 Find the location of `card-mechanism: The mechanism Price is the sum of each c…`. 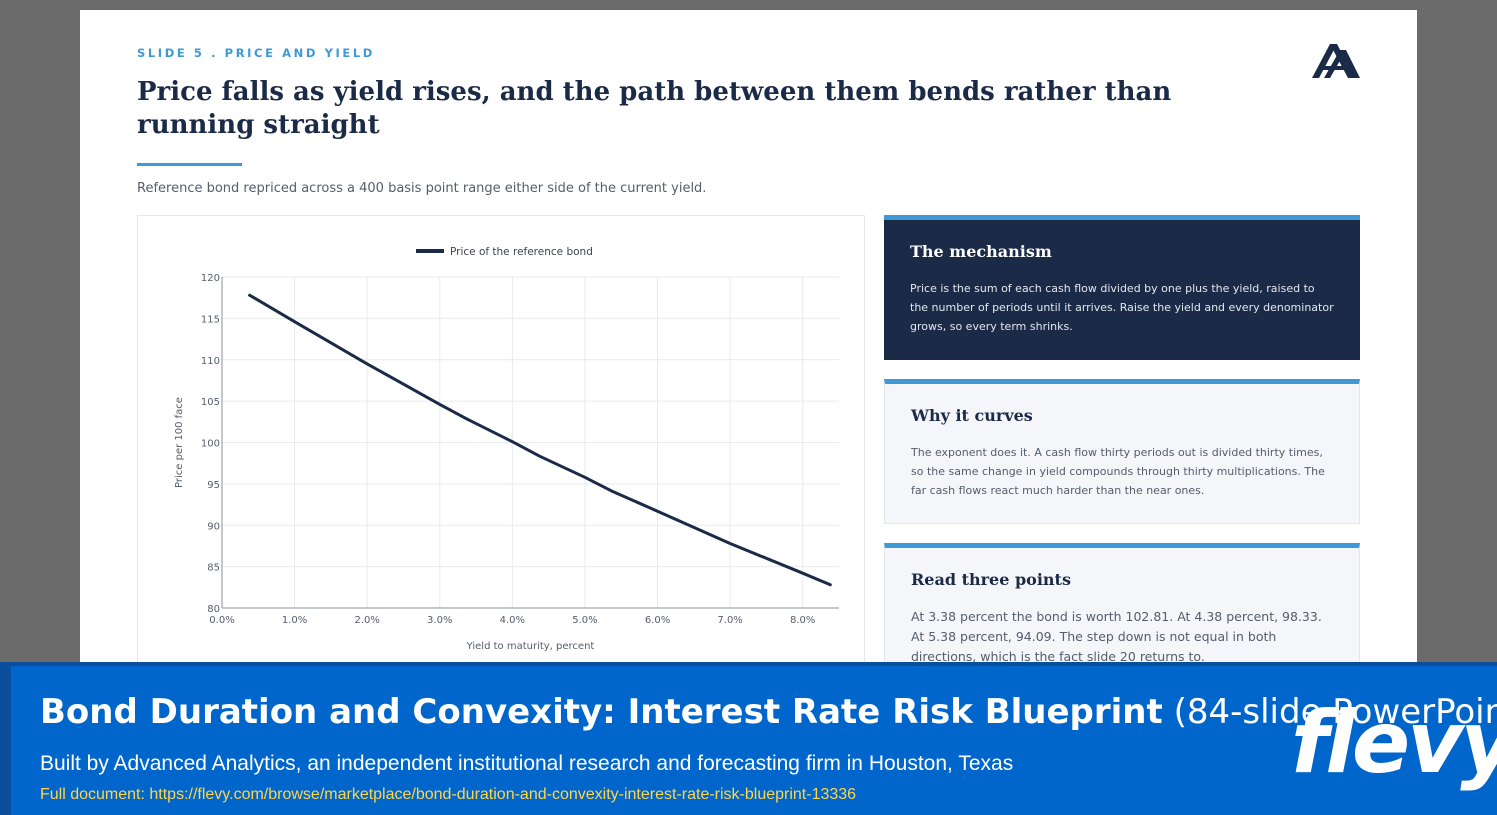

card-mechanism: The mechanism Price is the sum of each c… is located at coordinates (1122, 287).